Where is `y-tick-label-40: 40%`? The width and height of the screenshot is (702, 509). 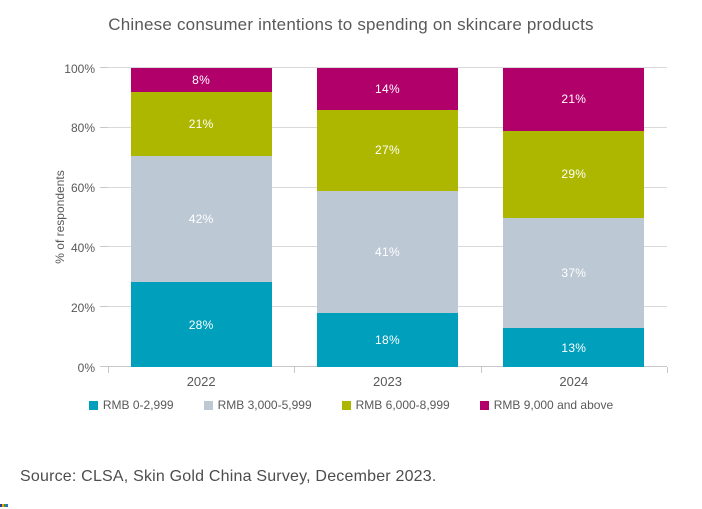 y-tick-label-40: 40% is located at coordinates (82, 247).